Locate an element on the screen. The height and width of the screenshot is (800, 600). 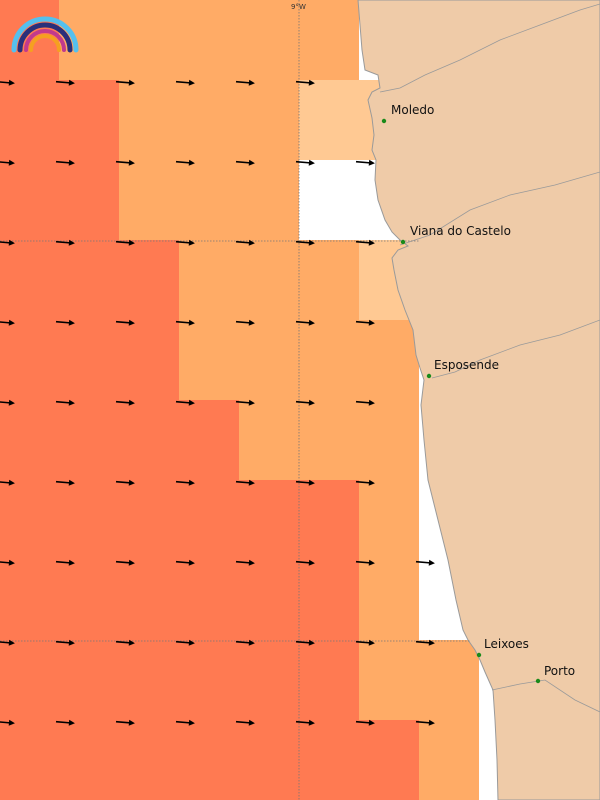
city-label-moledo: Moledo is located at coordinates (412, 110).